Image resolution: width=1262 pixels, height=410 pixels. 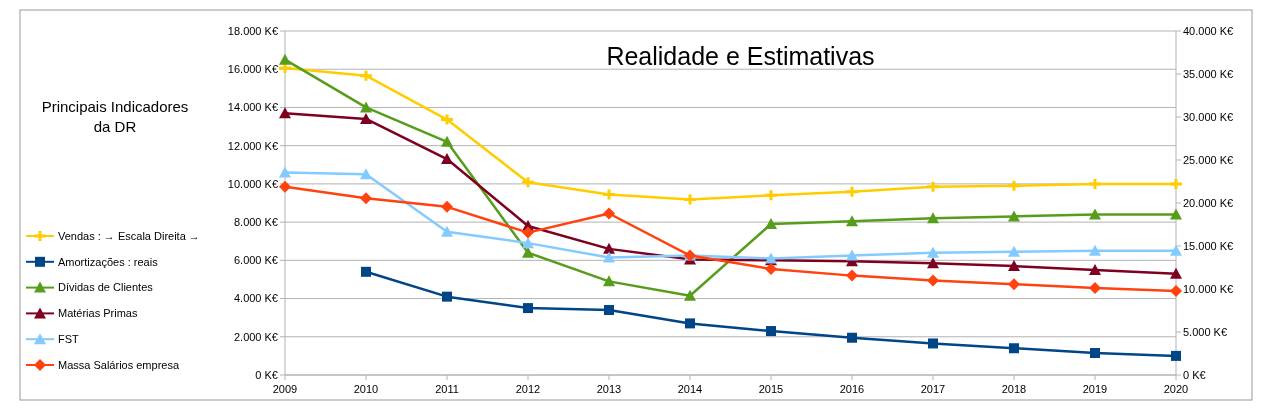 What do you see at coordinates (252, 183) in the screenshot?
I see `y-tick-label: 10.000 K€` at bounding box center [252, 183].